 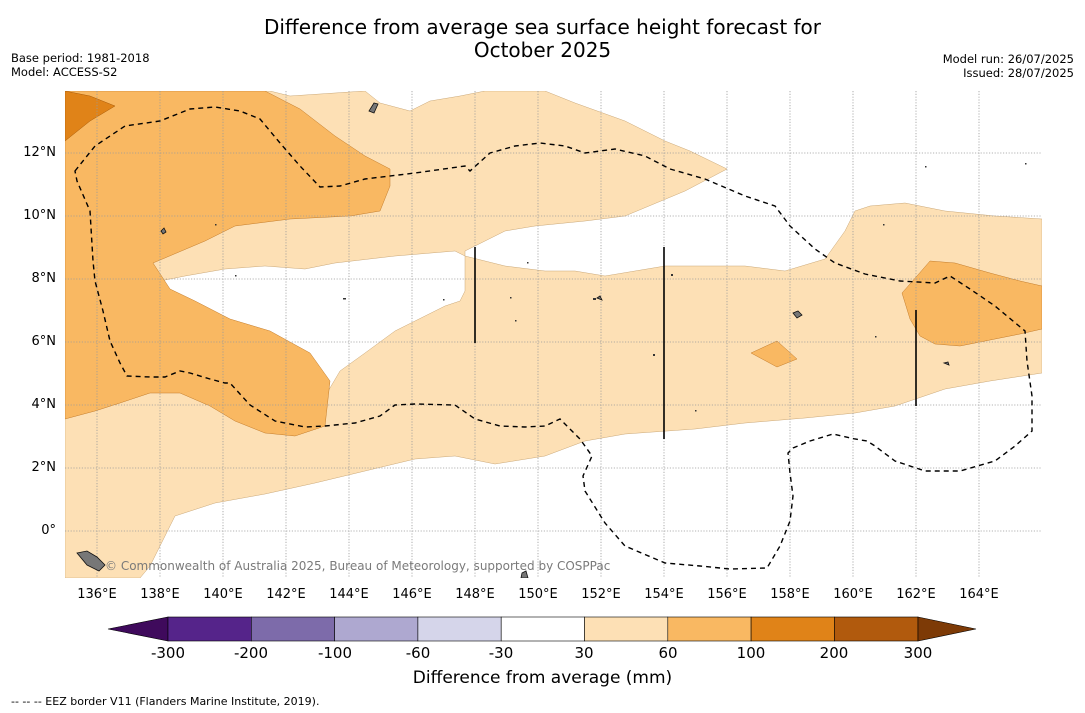 I want to click on metadata-right: Model run: 26/07/2025 Issued: 28/07/2025, so click(x=1008, y=66).